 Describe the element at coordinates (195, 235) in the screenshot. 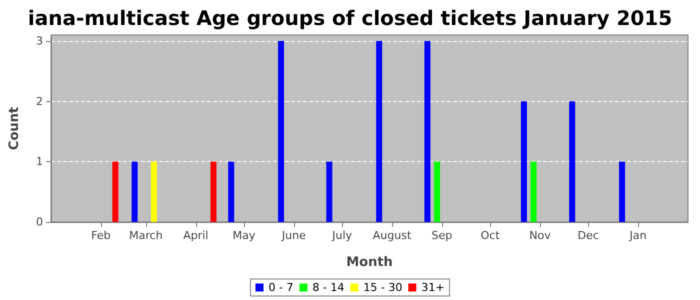

I see `x-tick-label: April` at that location.